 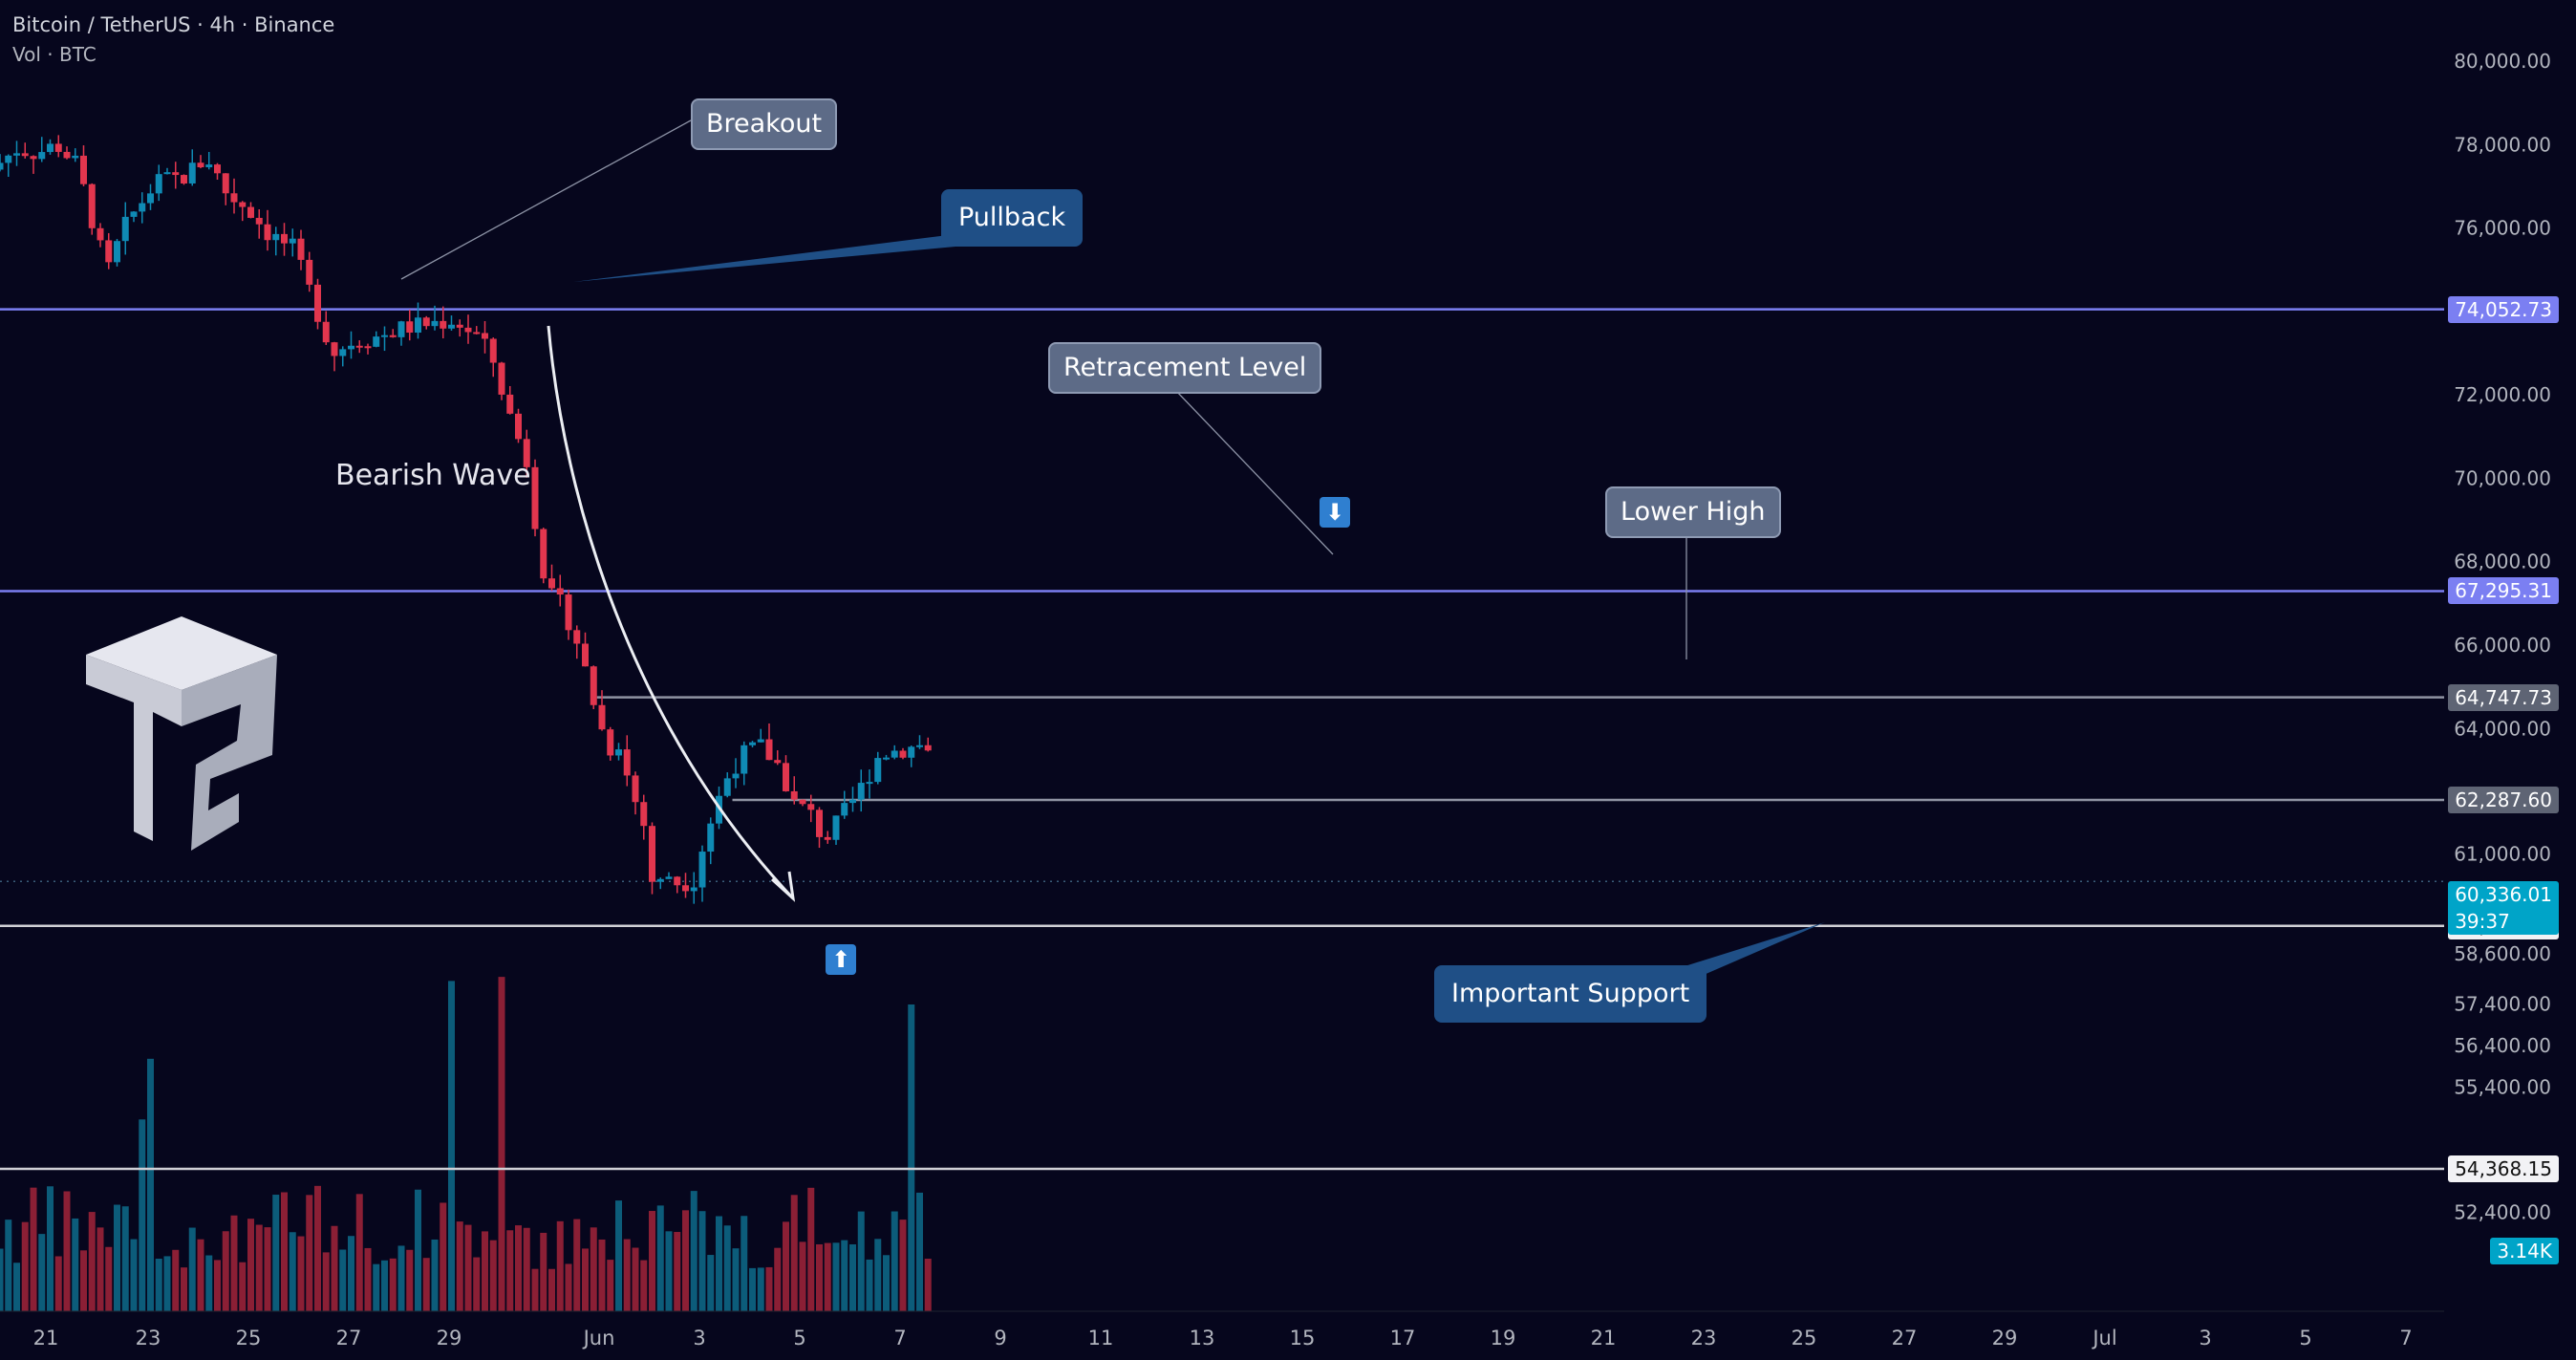 What do you see at coordinates (1185, 368) in the screenshot?
I see `retracement-level-label: Retracement Level` at bounding box center [1185, 368].